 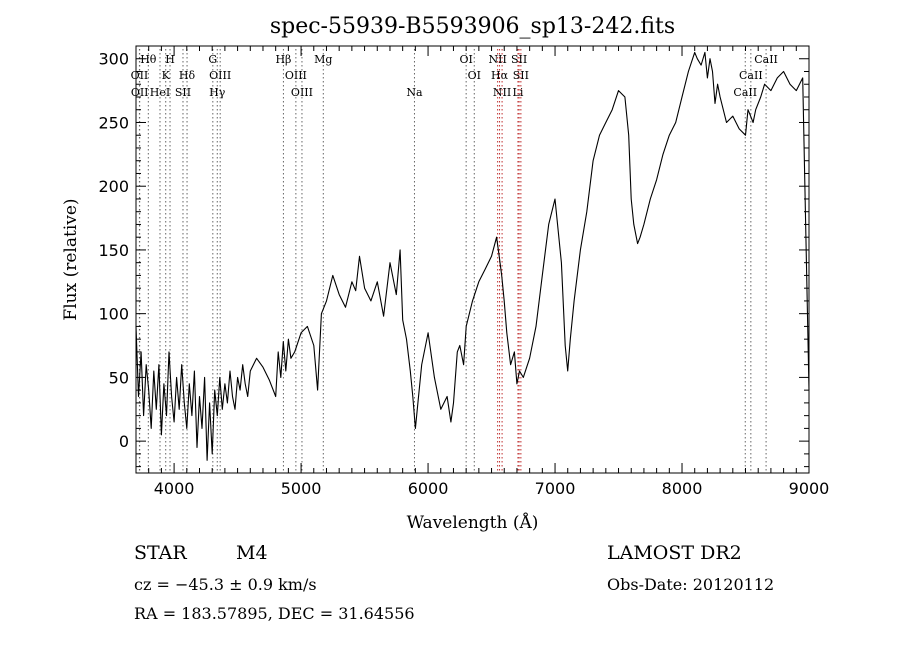 I want to click on line-marker-label: K, so click(x=166, y=75).